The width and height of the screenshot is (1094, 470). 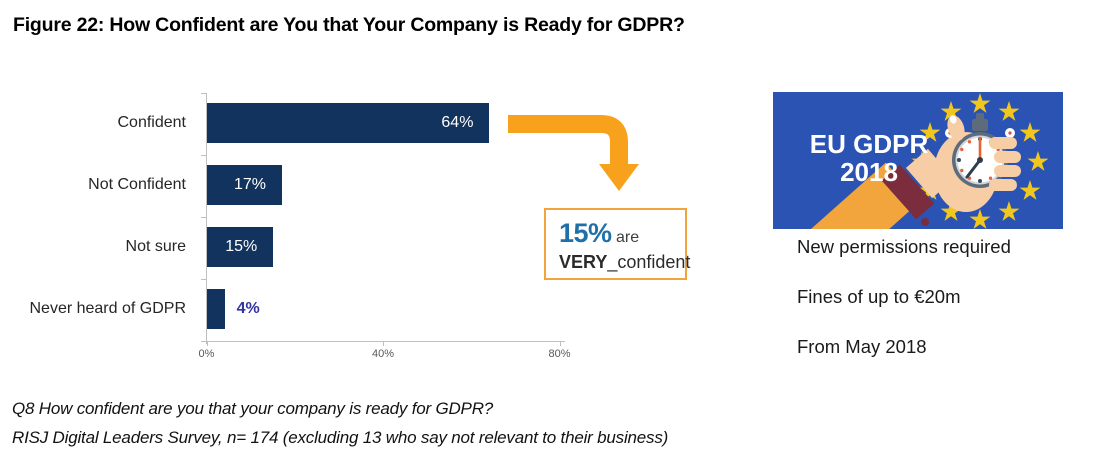 I want to click on hand-with-stopwatch-icon, so click(x=915, y=171).